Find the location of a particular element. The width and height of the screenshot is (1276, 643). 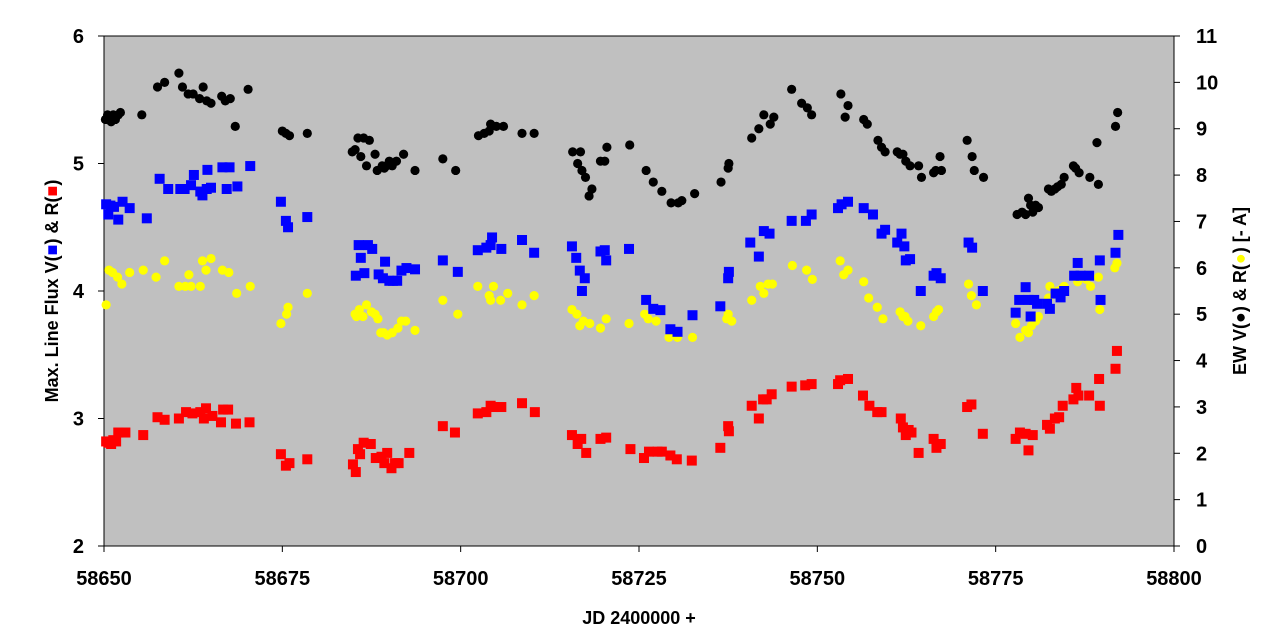

x-tick-label: 58775 is located at coordinates (996, 579).